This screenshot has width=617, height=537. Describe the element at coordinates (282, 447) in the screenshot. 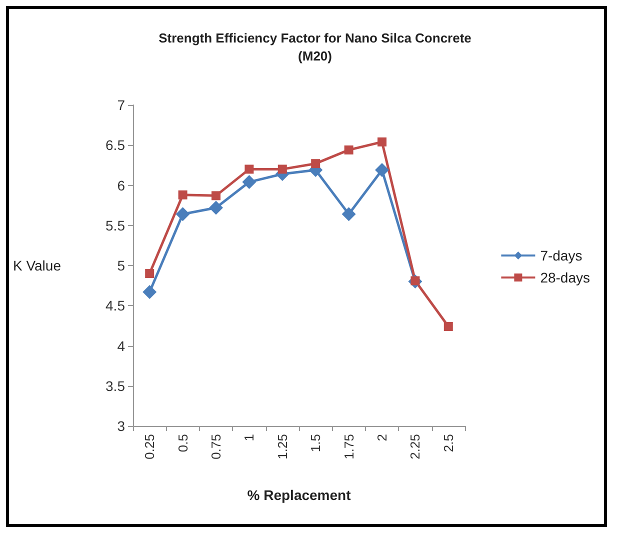

I see `x-tick-label: 1.25` at that location.